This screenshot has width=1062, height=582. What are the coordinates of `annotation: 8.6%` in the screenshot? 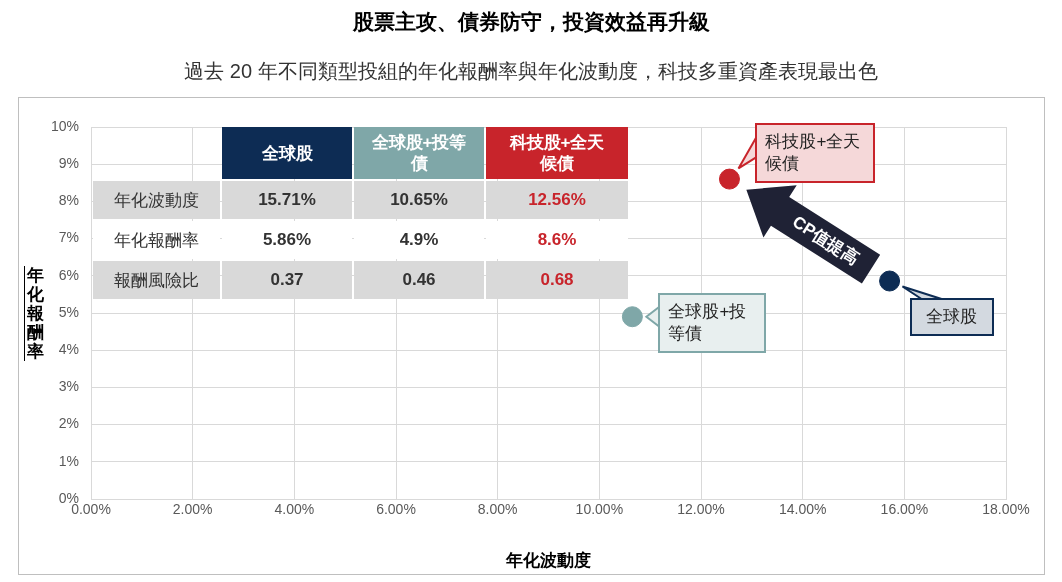 It's located at (557, 240).